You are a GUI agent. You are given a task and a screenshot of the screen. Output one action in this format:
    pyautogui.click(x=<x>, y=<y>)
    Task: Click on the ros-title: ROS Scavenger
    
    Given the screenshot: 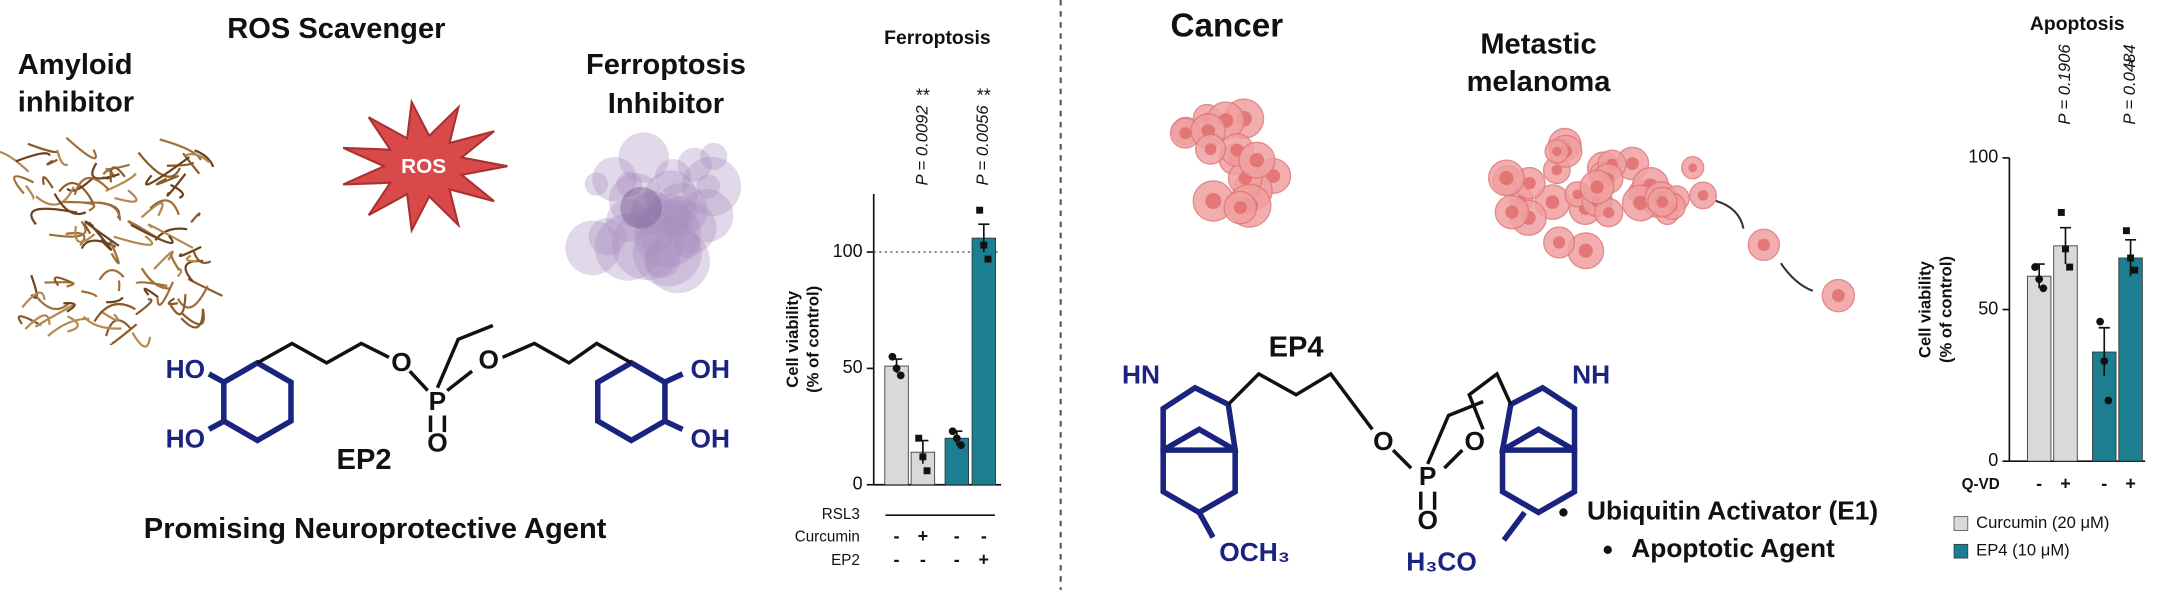 What is the action you would take?
    pyautogui.click(x=336, y=29)
    